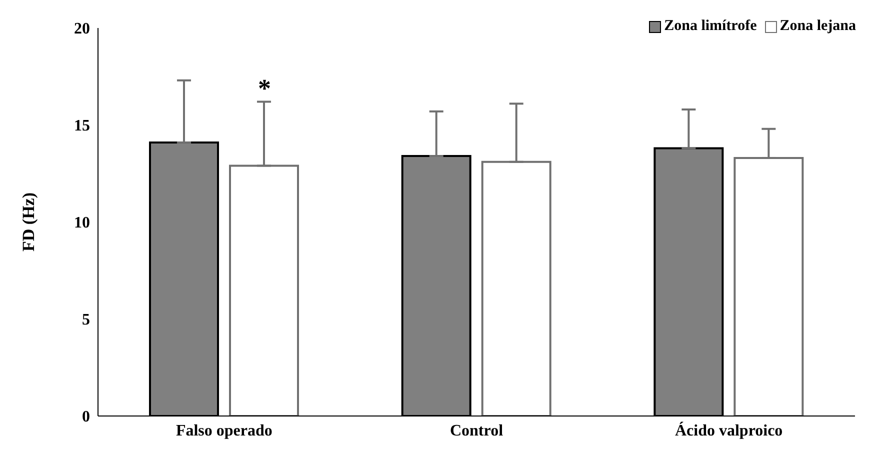 The height and width of the screenshot is (454, 870). Describe the element at coordinates (728, 430) in the screenshot. I see `x-tick-label: Ácido valproico` at that location.